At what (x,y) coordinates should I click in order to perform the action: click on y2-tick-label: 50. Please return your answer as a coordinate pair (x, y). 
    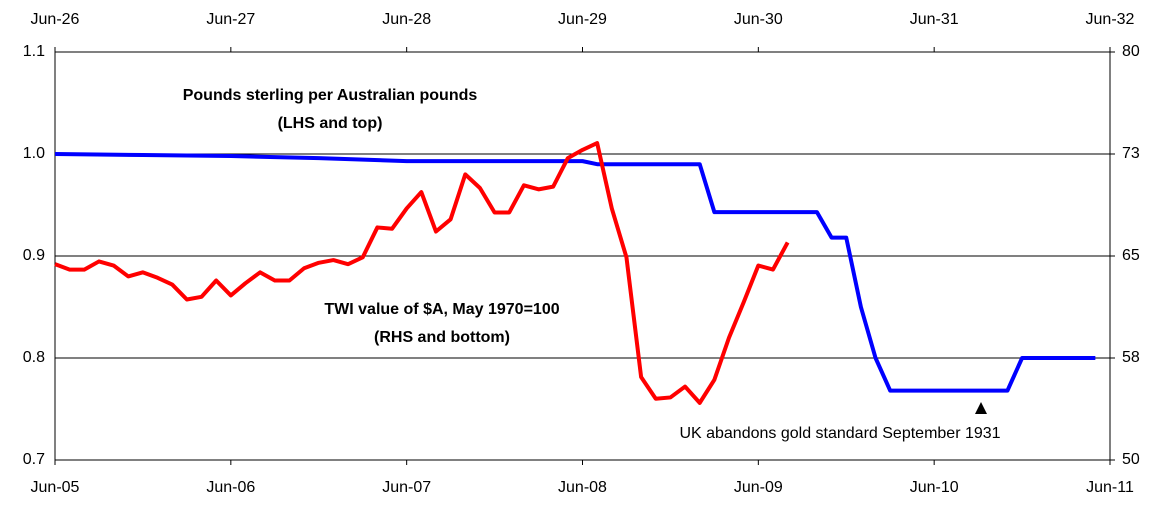
    Looking at the image, I should click on (1131, 459).